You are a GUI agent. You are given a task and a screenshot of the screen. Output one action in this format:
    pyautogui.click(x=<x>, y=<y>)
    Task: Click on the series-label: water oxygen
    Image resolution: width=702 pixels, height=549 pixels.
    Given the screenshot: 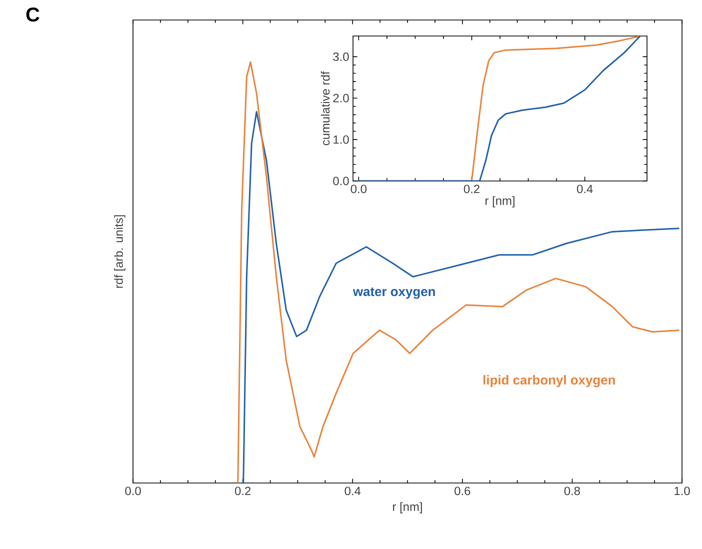 What is the action you would take?
    pyautogui.click(x=393, y=293)
    